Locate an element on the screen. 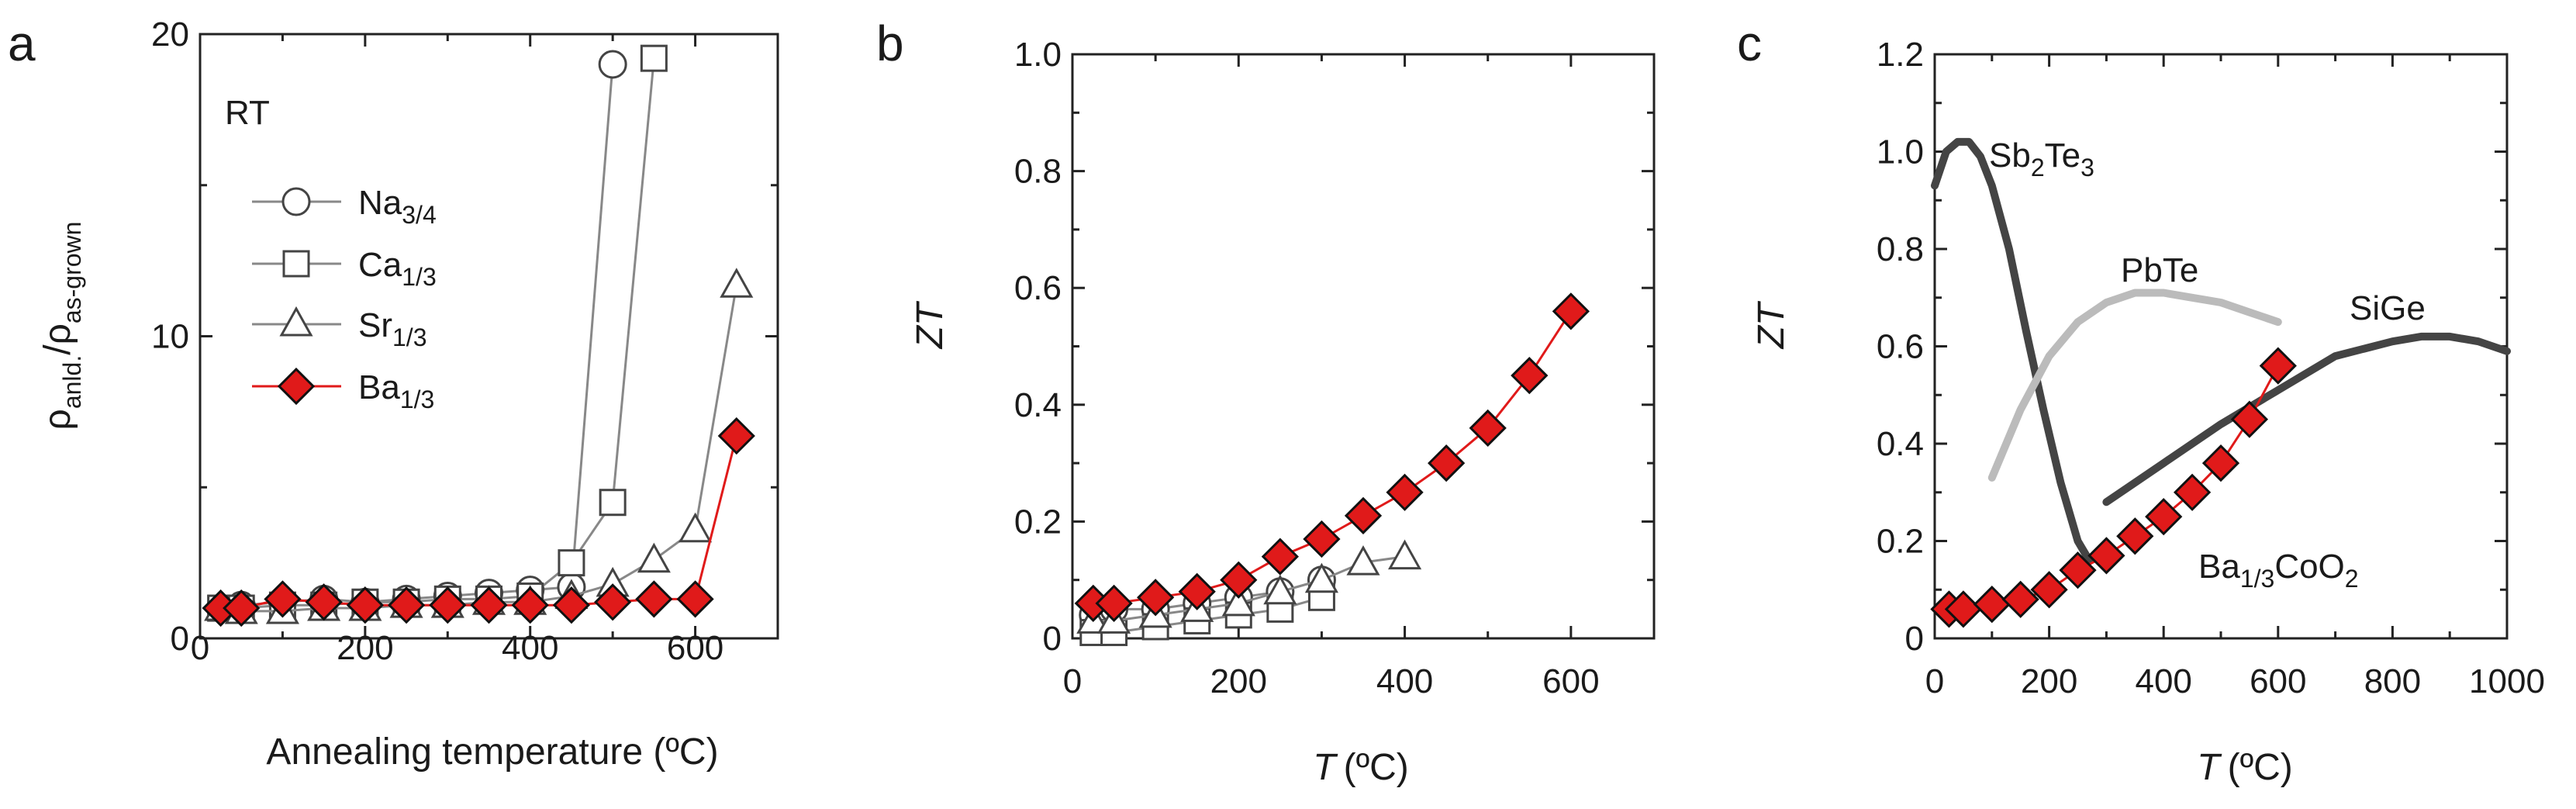  panel-b-ylabel: ZT is located at coordinates (930, 324).